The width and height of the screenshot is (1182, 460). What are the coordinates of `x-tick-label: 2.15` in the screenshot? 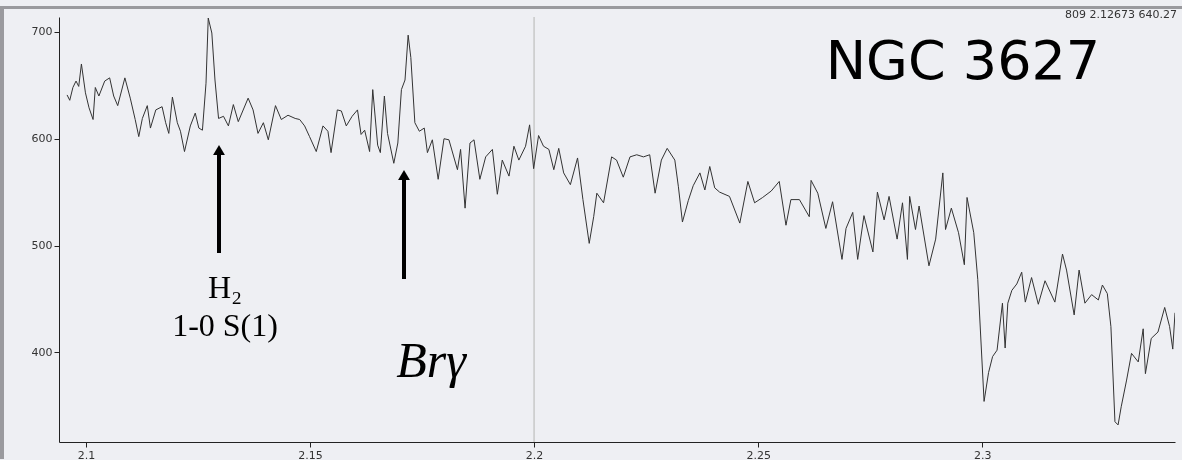 It's located at (310, 454).